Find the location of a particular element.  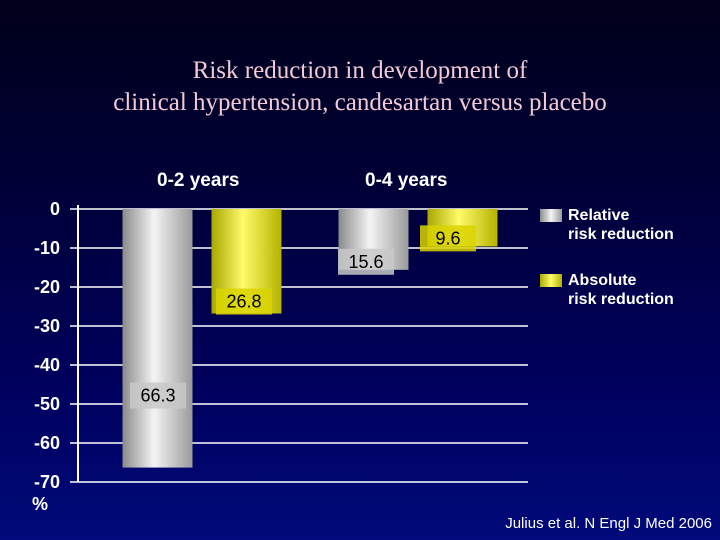

y-tick-label: -60 is located at coordinates (47, 443).